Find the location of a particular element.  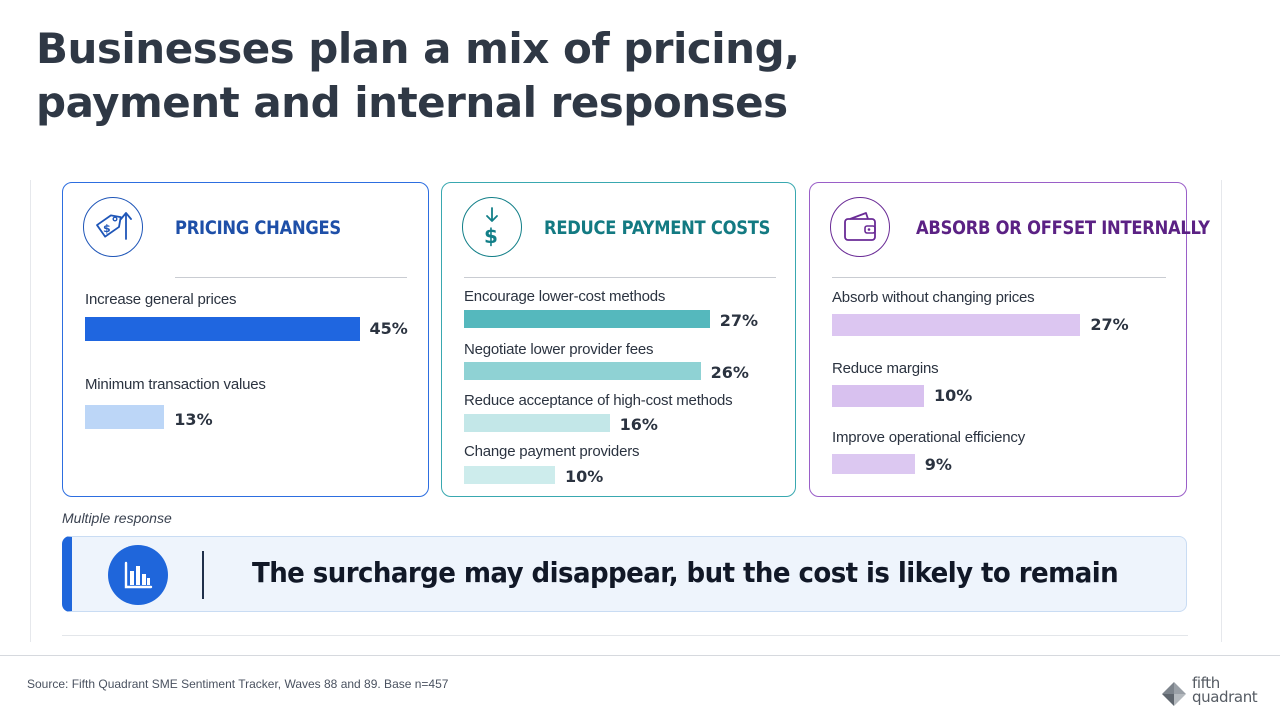

encourage-lower-cost-value: 27% is located at coordinates (738, 320).